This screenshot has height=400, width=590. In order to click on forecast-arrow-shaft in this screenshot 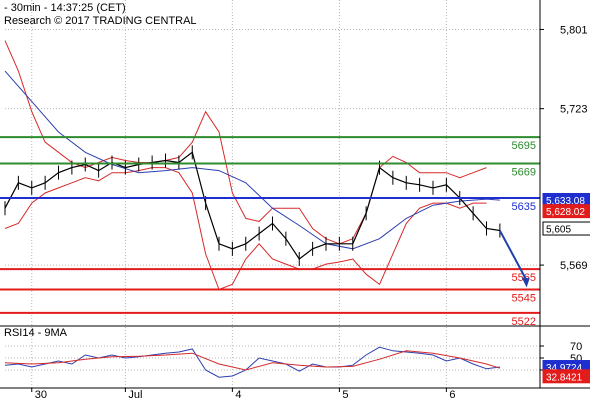, I will do `click(513, 255)`.